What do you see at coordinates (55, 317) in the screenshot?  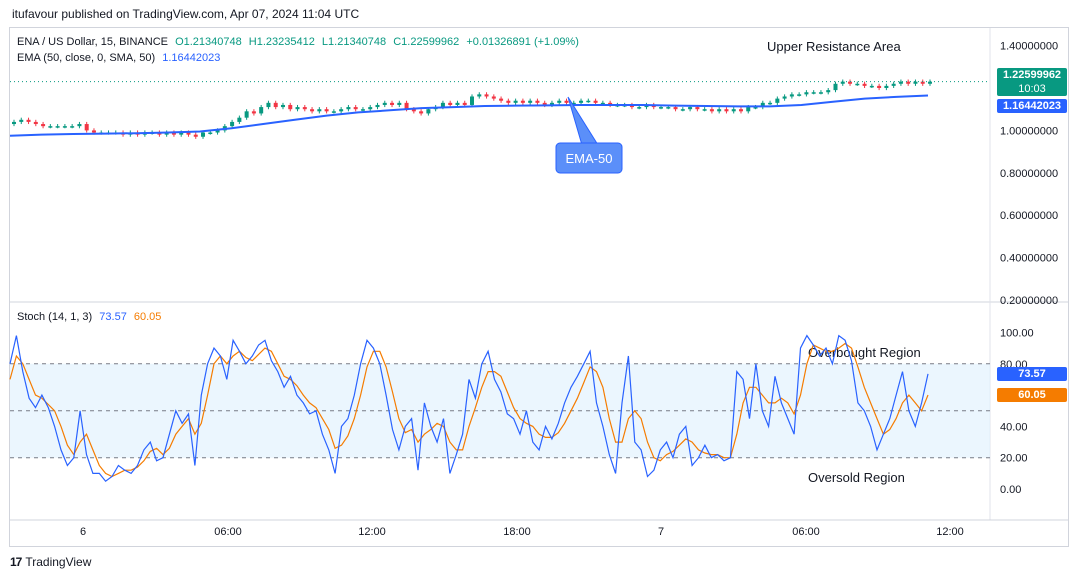 I see `stoch-label: Stoch (14, 1, 3)` at bounding box center [55, 317].